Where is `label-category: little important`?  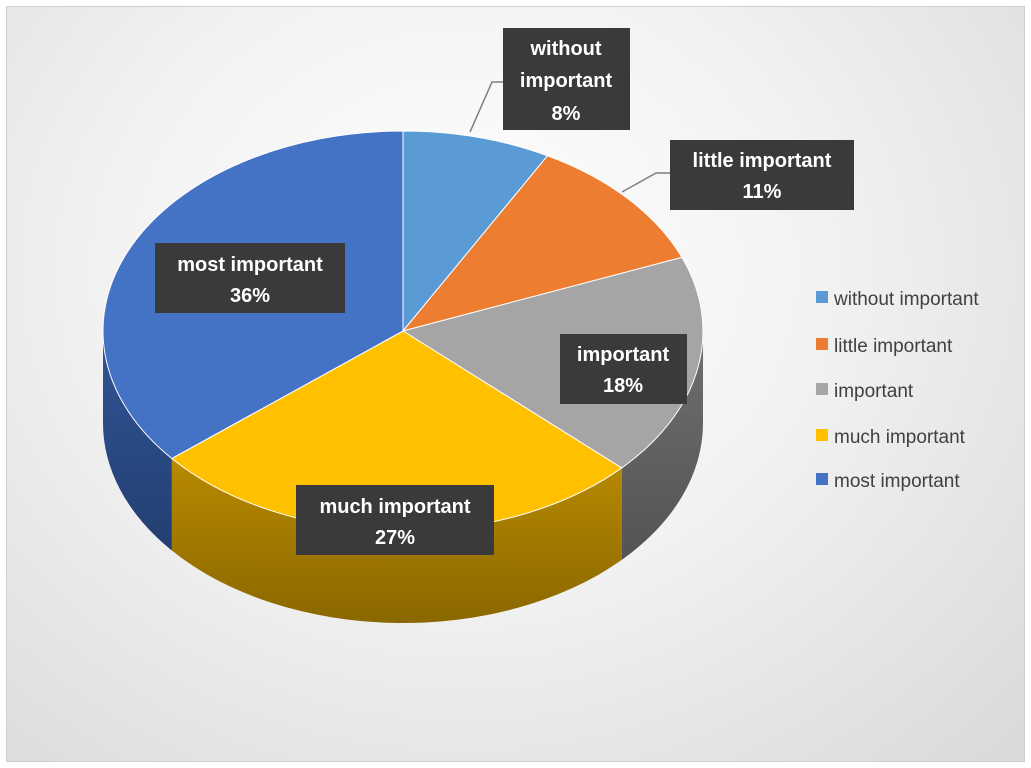 label-category: little important is located at coordinates (762, 161).